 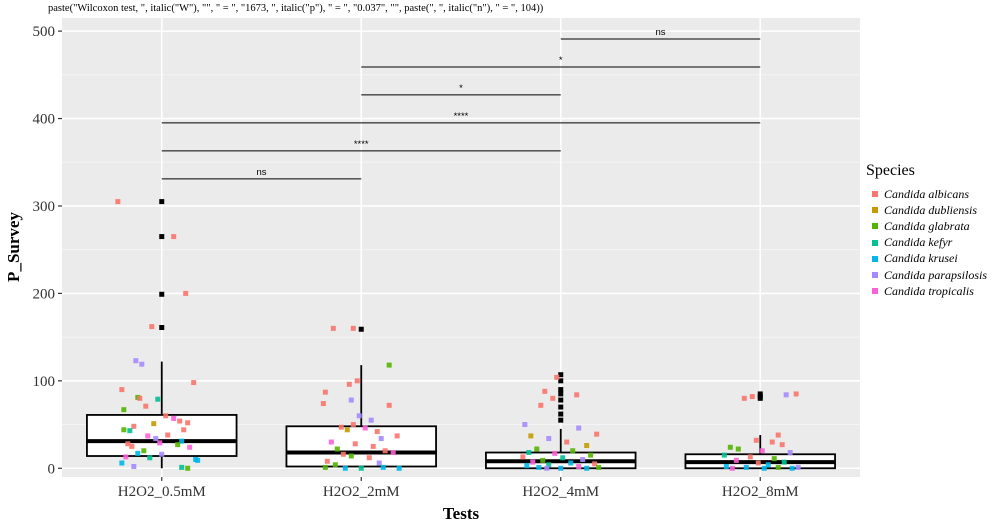 I want to click on legend-label: Candida glabrata, so click(x=927, y=225).